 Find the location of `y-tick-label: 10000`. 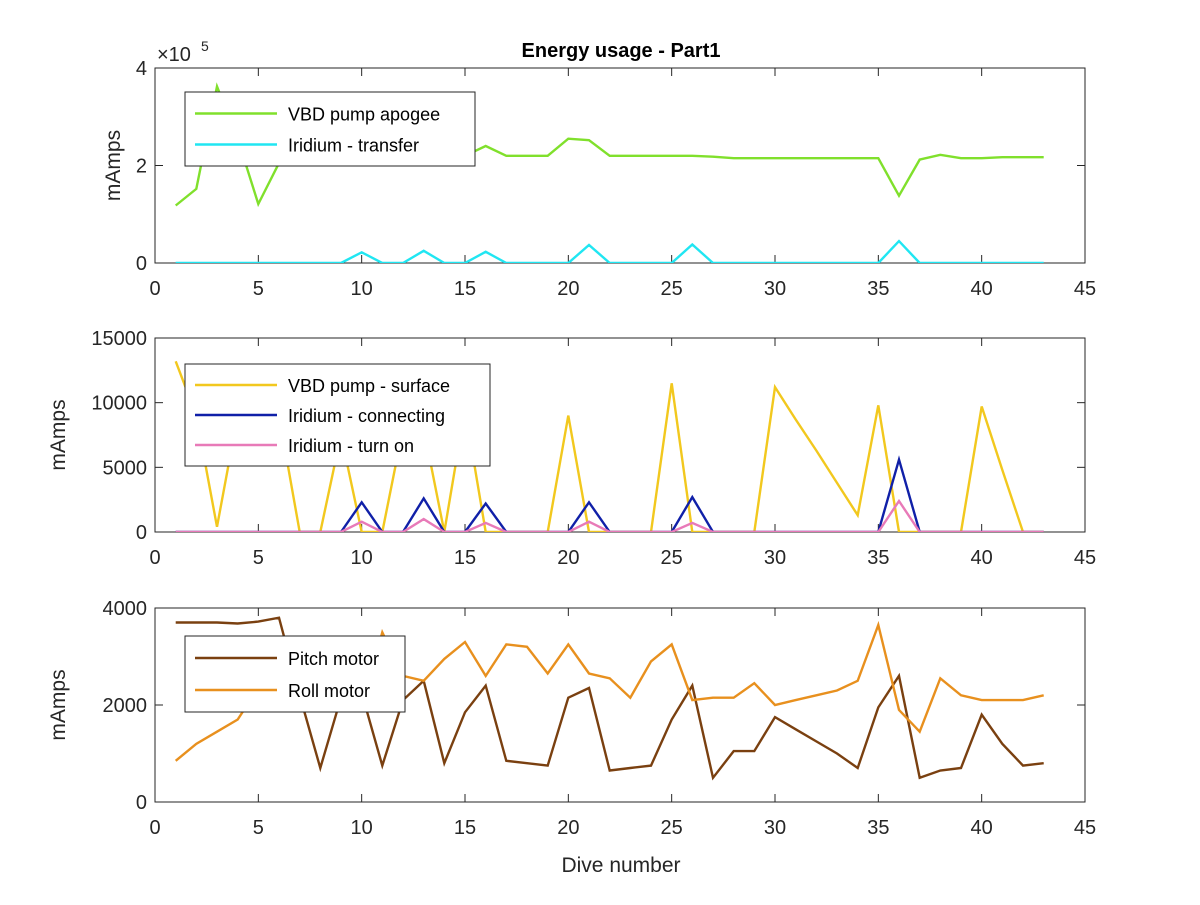

y-tick-label: 10000 is located at coordinates (119, 404).